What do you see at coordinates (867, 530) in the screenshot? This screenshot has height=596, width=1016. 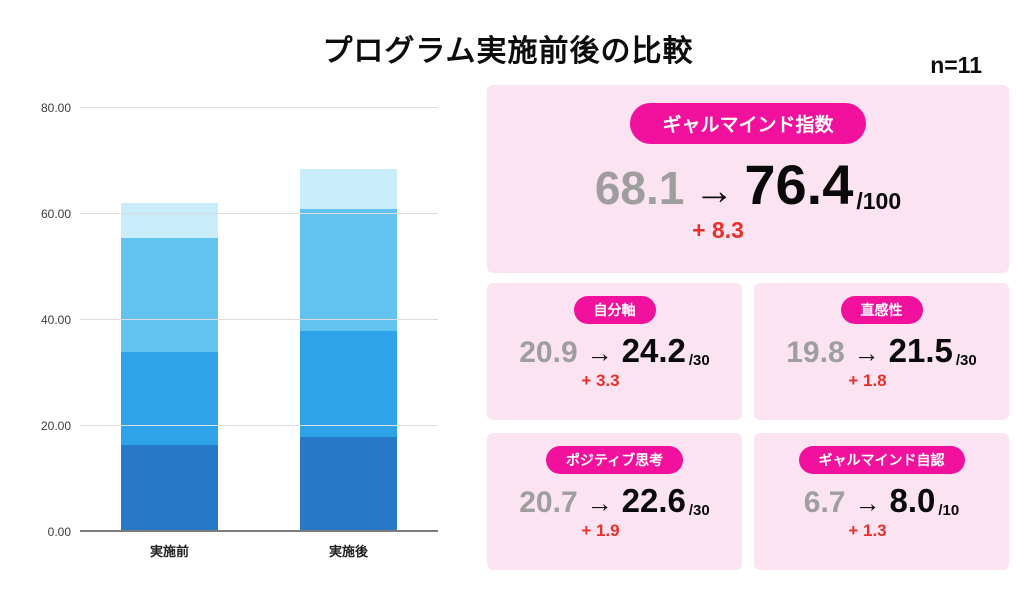 I see `metric-delta: + 1.3` at bounding box center [867, 530].